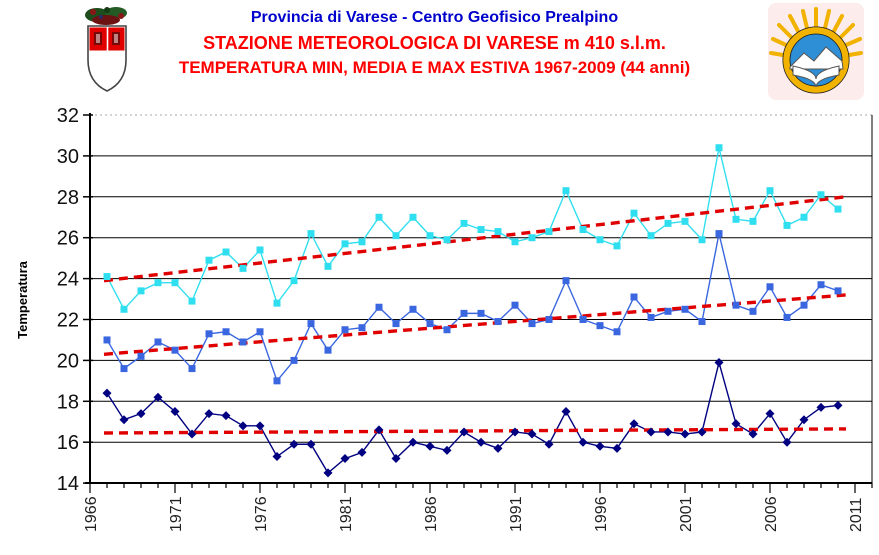 The height and width of the screenshot is (555, 879). I want to click on y-tick-label: 28, so click(68, 198).